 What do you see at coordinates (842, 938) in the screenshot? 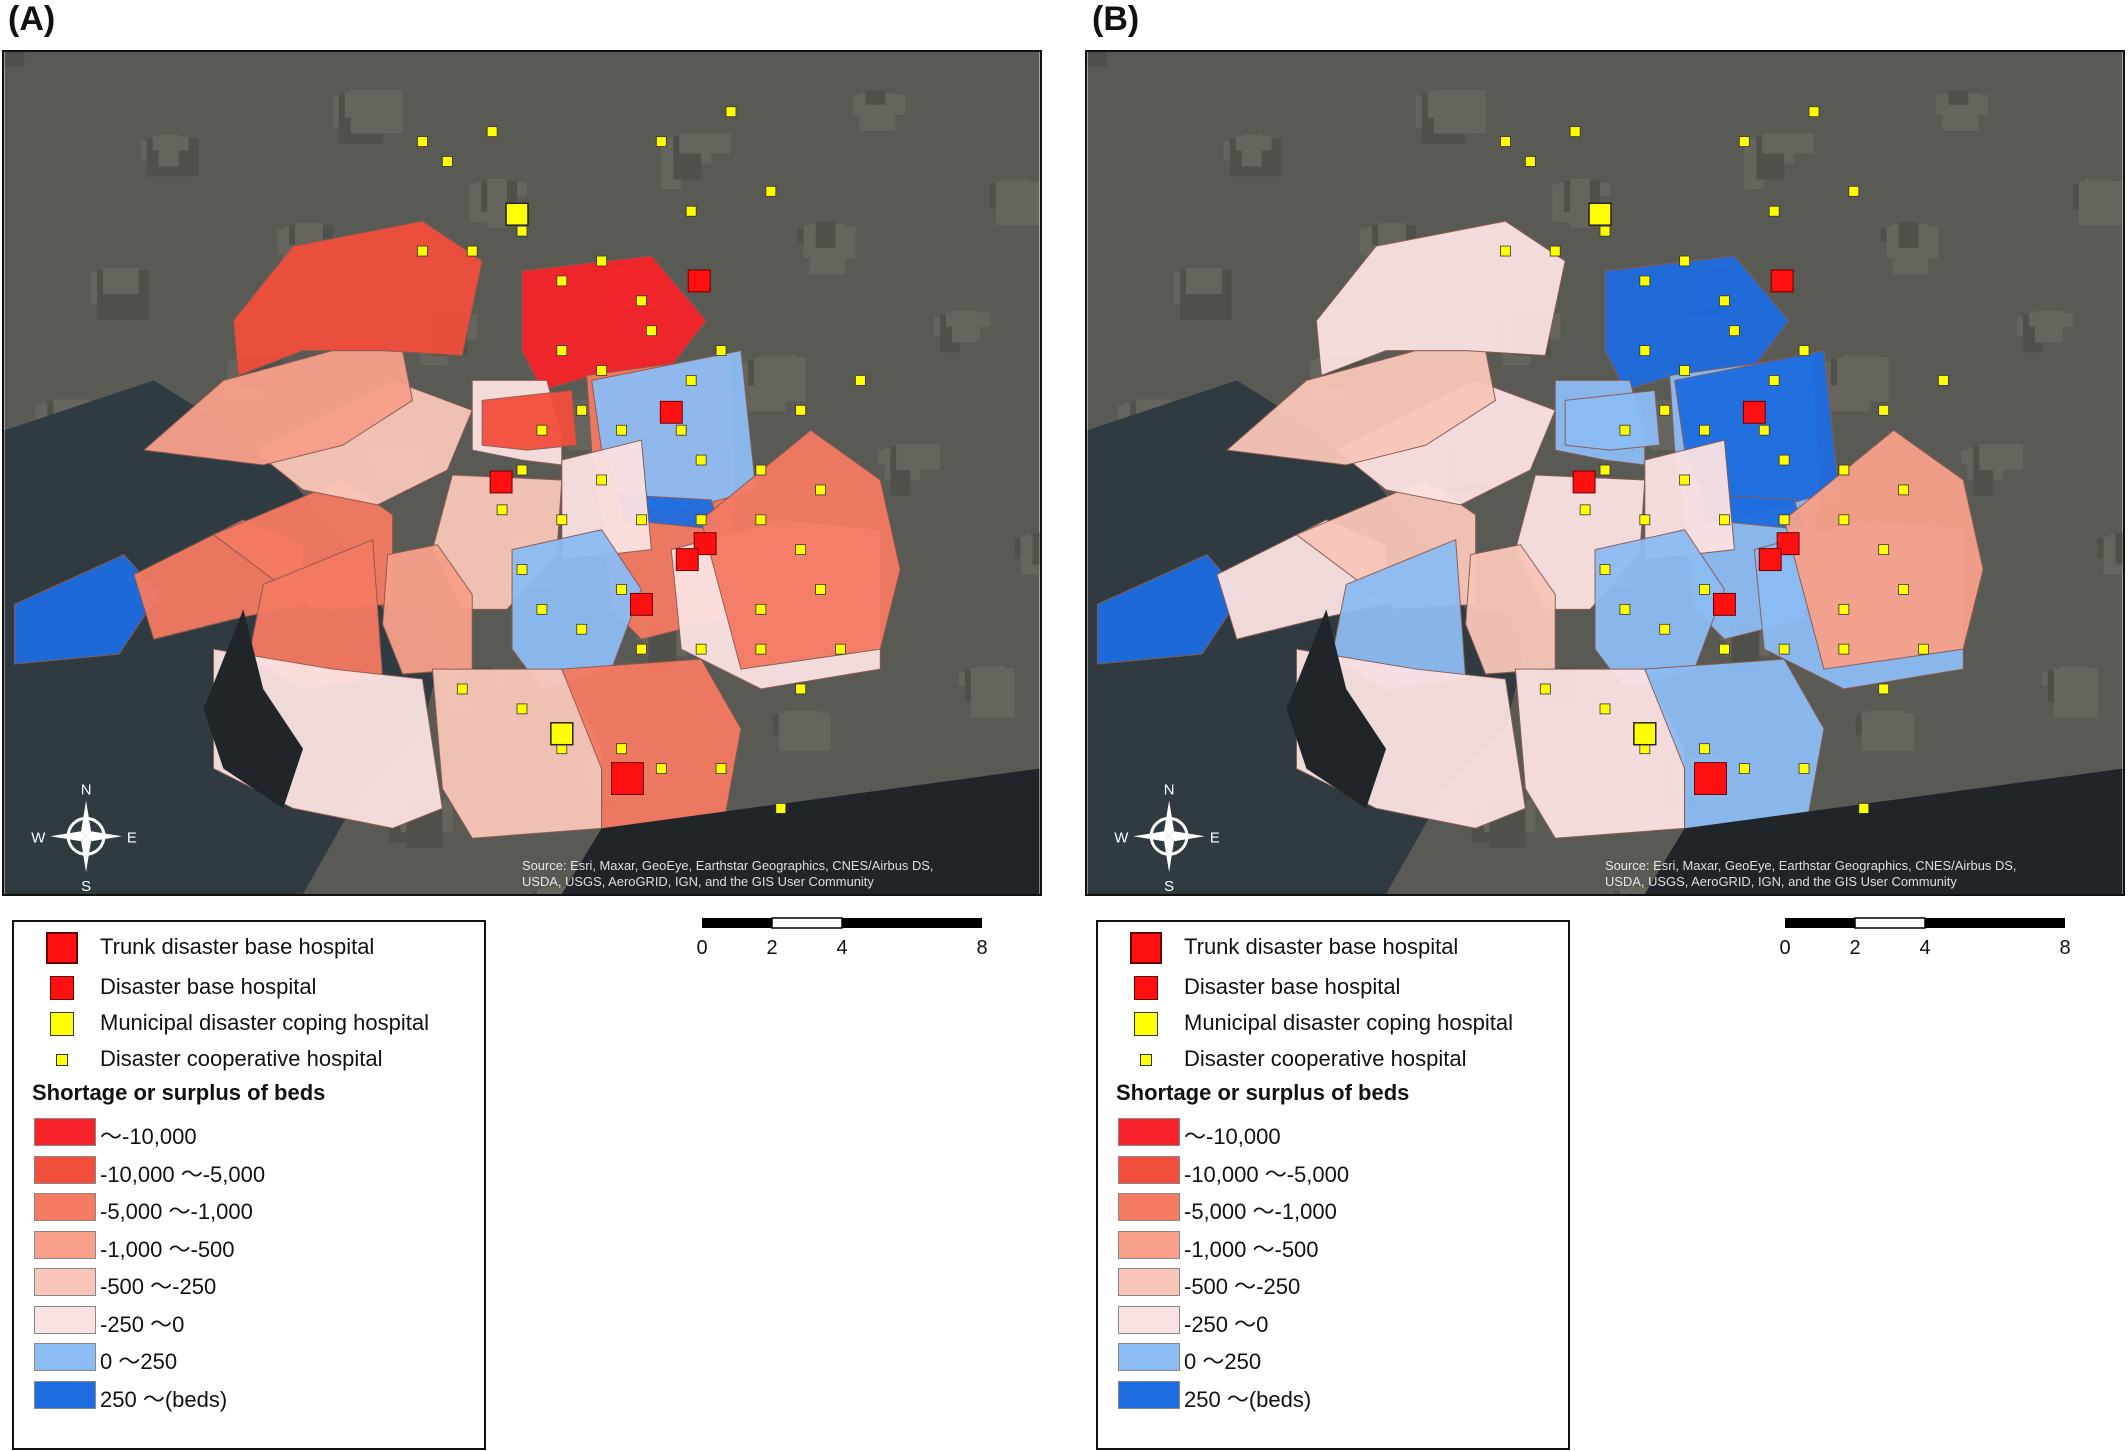
I see `scale-bar-a: 0248km` at bounding box center [842, 938].